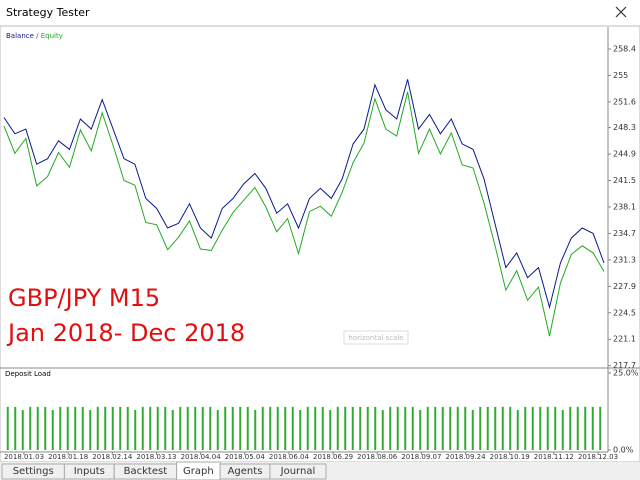 This screenshot has width=640, height=480. Describe the element at coordinates (89, 471) in the screenshot. I see `tab-label: Inputs` at that location.